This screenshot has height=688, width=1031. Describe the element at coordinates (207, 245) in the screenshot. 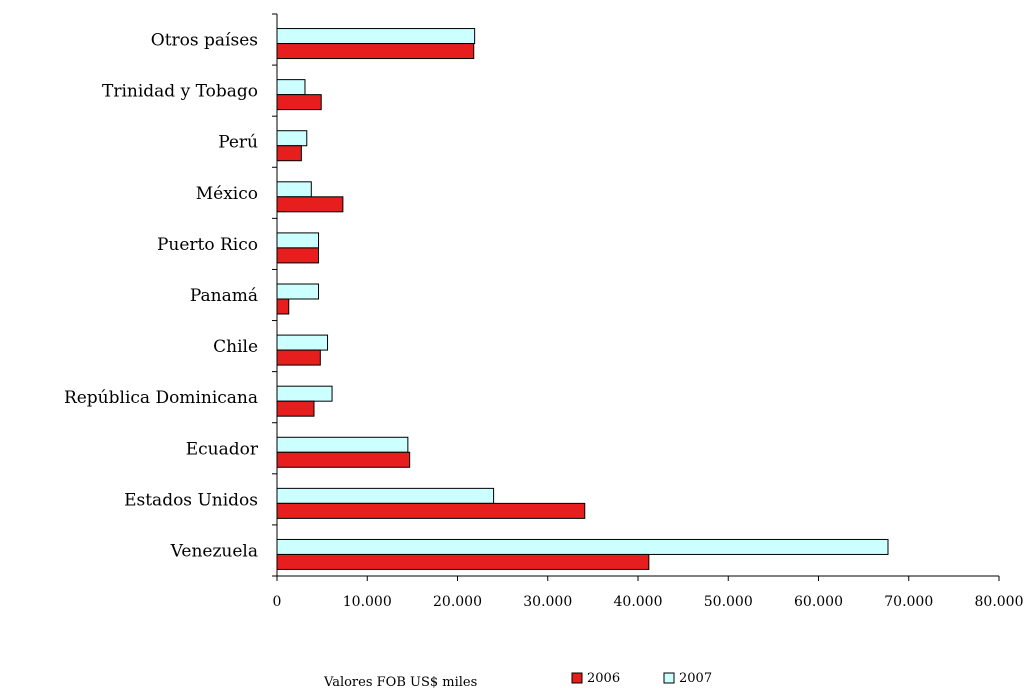

I see `category-label: Puerto Rico` at that location.